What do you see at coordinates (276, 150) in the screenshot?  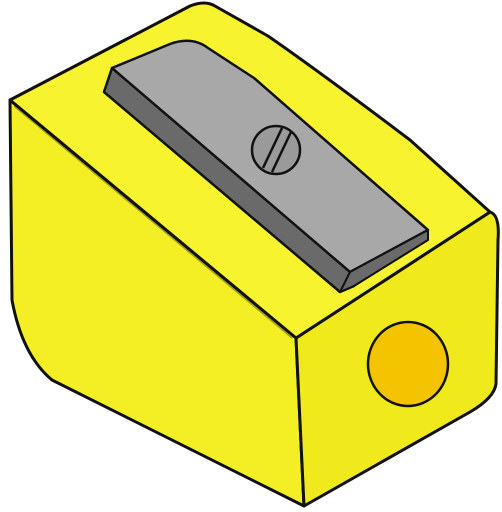 I see `screw-icon` at bounding box center [276, 150].